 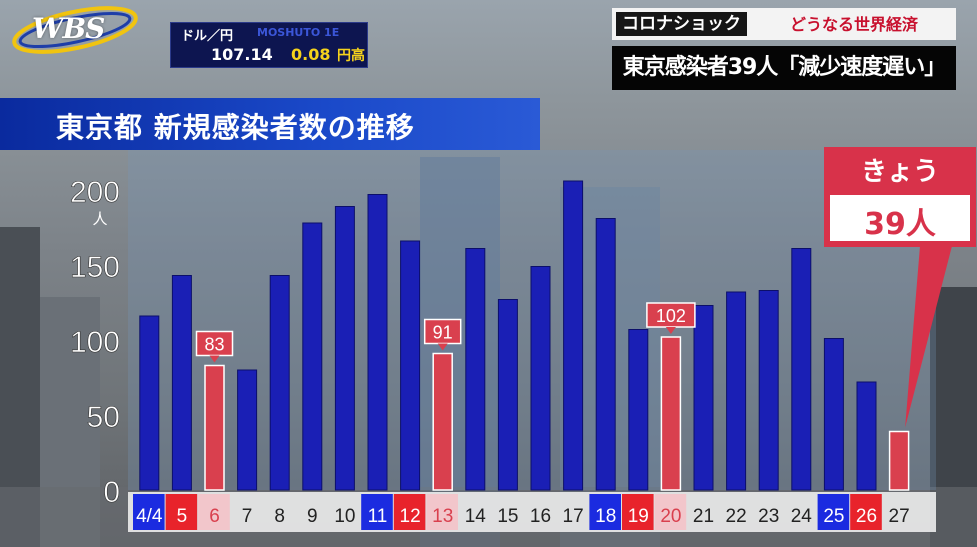 What do you see at coordinates (149, 516) in the screenshot?
I see `x-tick-label: 4/4` at bounding box center [149, 516].